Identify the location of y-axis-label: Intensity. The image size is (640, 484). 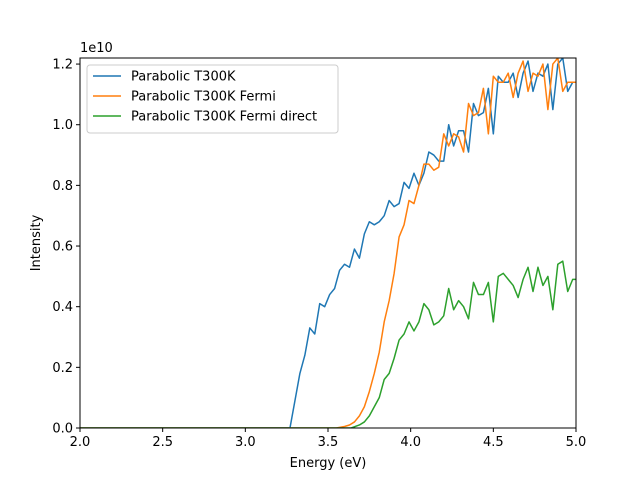
(36, 242).